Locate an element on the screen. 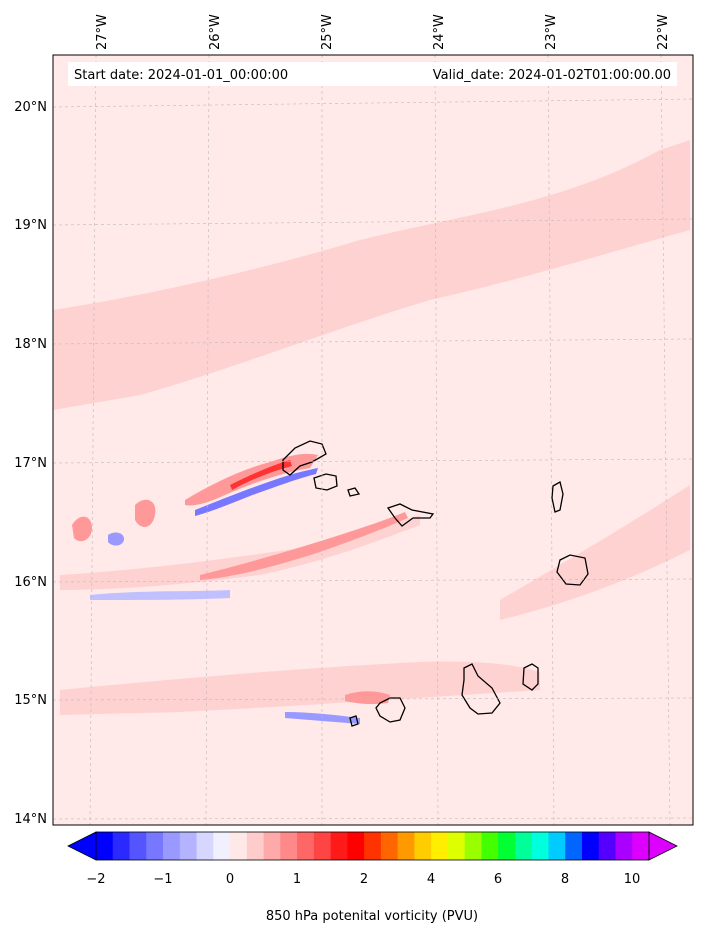  lat-label: 17°N is located at coordinates (30, 463).